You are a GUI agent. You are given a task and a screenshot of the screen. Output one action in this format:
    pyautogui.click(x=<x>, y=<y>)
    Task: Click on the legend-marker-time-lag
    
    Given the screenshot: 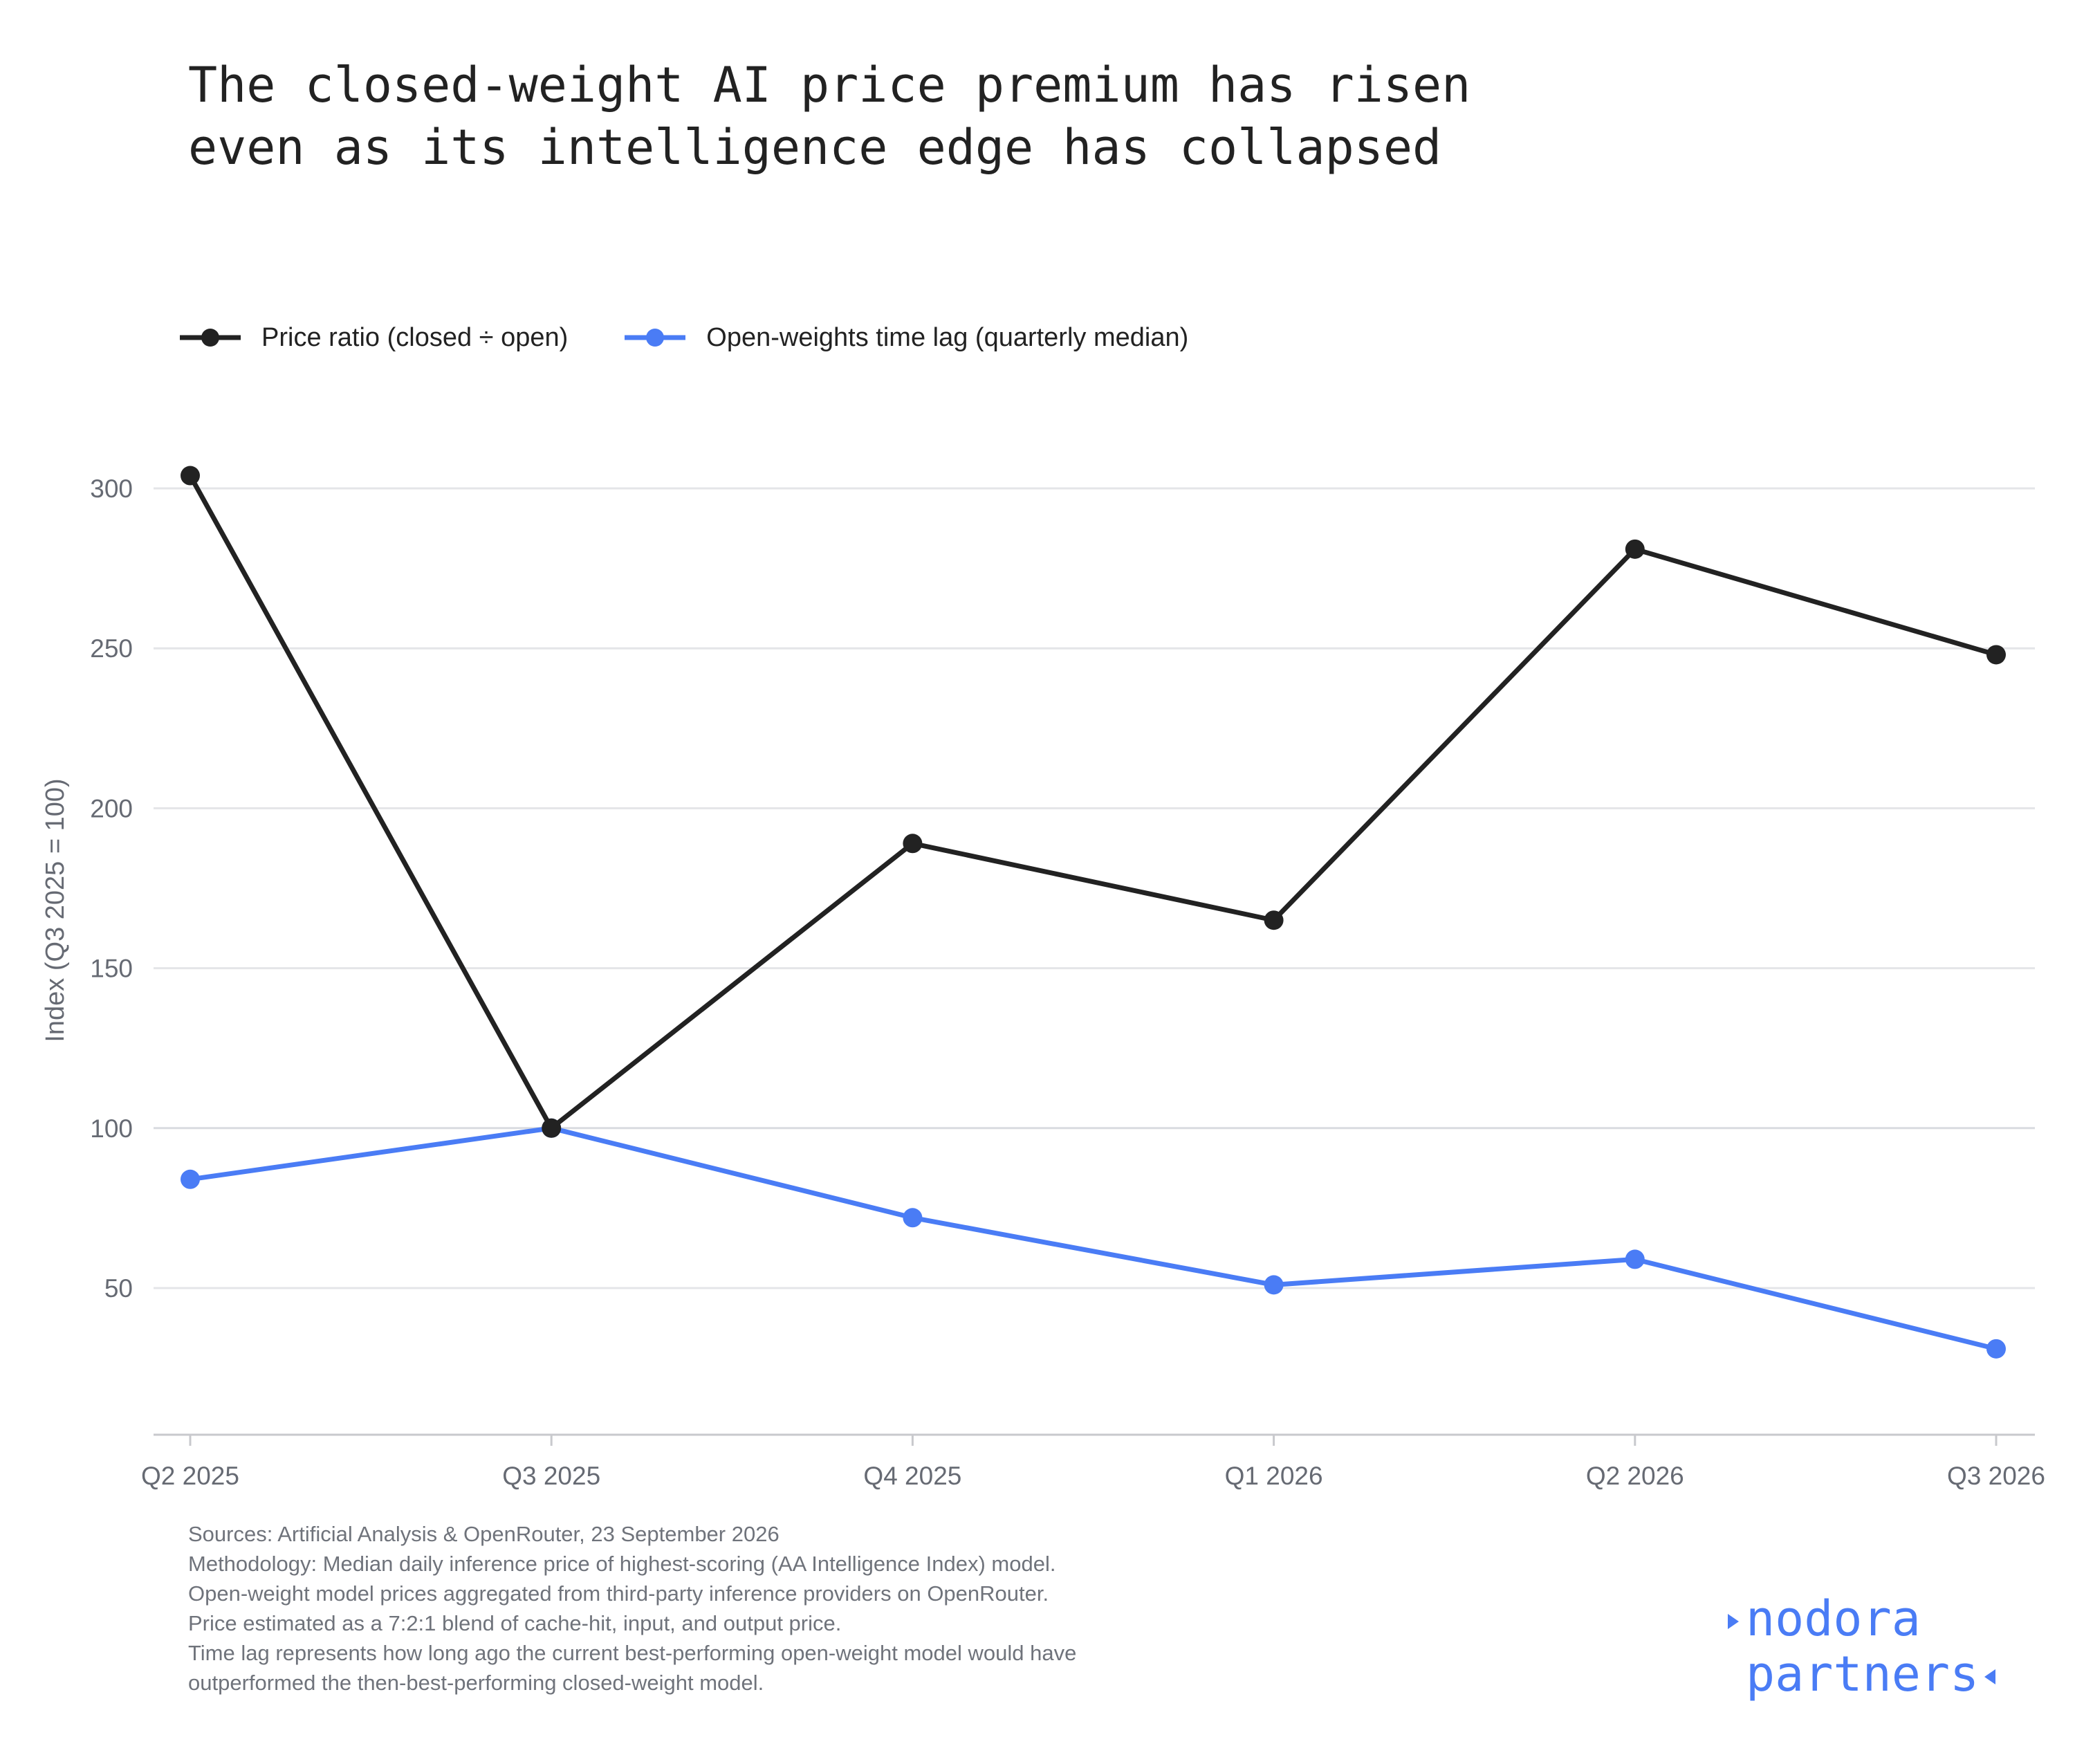 What is the action you would take?
    pyautogui.click(x=655, y=338)
    